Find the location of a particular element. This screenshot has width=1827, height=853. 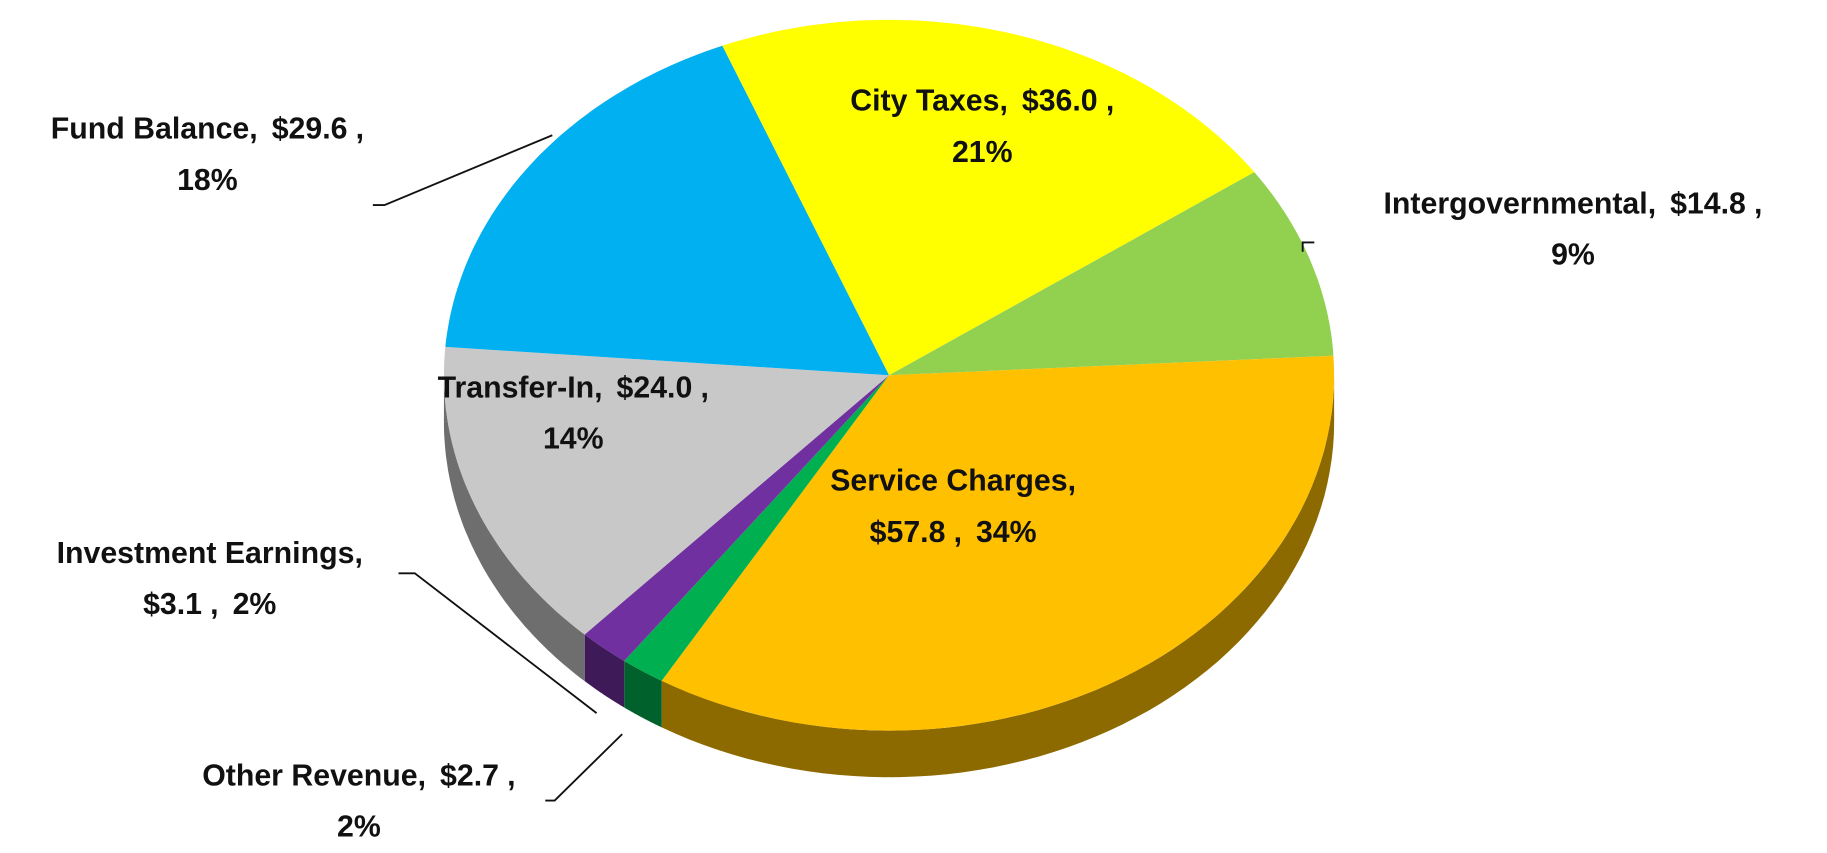

label-name: Service Charges is located at coordinates (948, 481).